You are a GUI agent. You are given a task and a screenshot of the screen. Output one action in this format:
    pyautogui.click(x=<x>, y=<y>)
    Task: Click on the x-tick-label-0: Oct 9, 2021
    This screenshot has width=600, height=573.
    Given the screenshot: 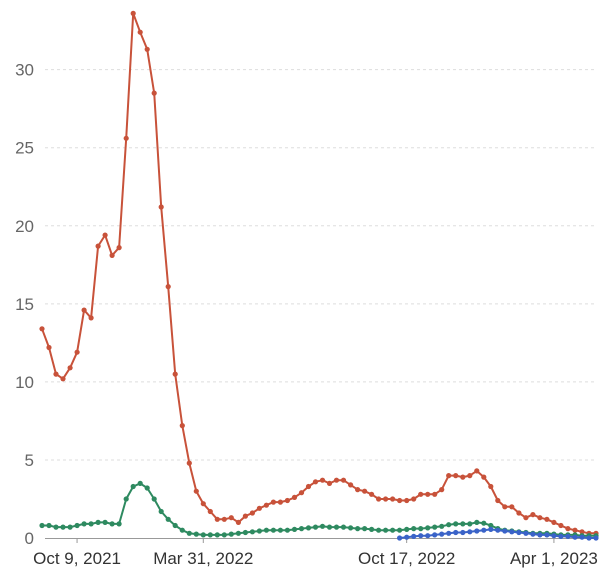 What is the action you would take?
    pyautogui.click(x=77, y=558)
    